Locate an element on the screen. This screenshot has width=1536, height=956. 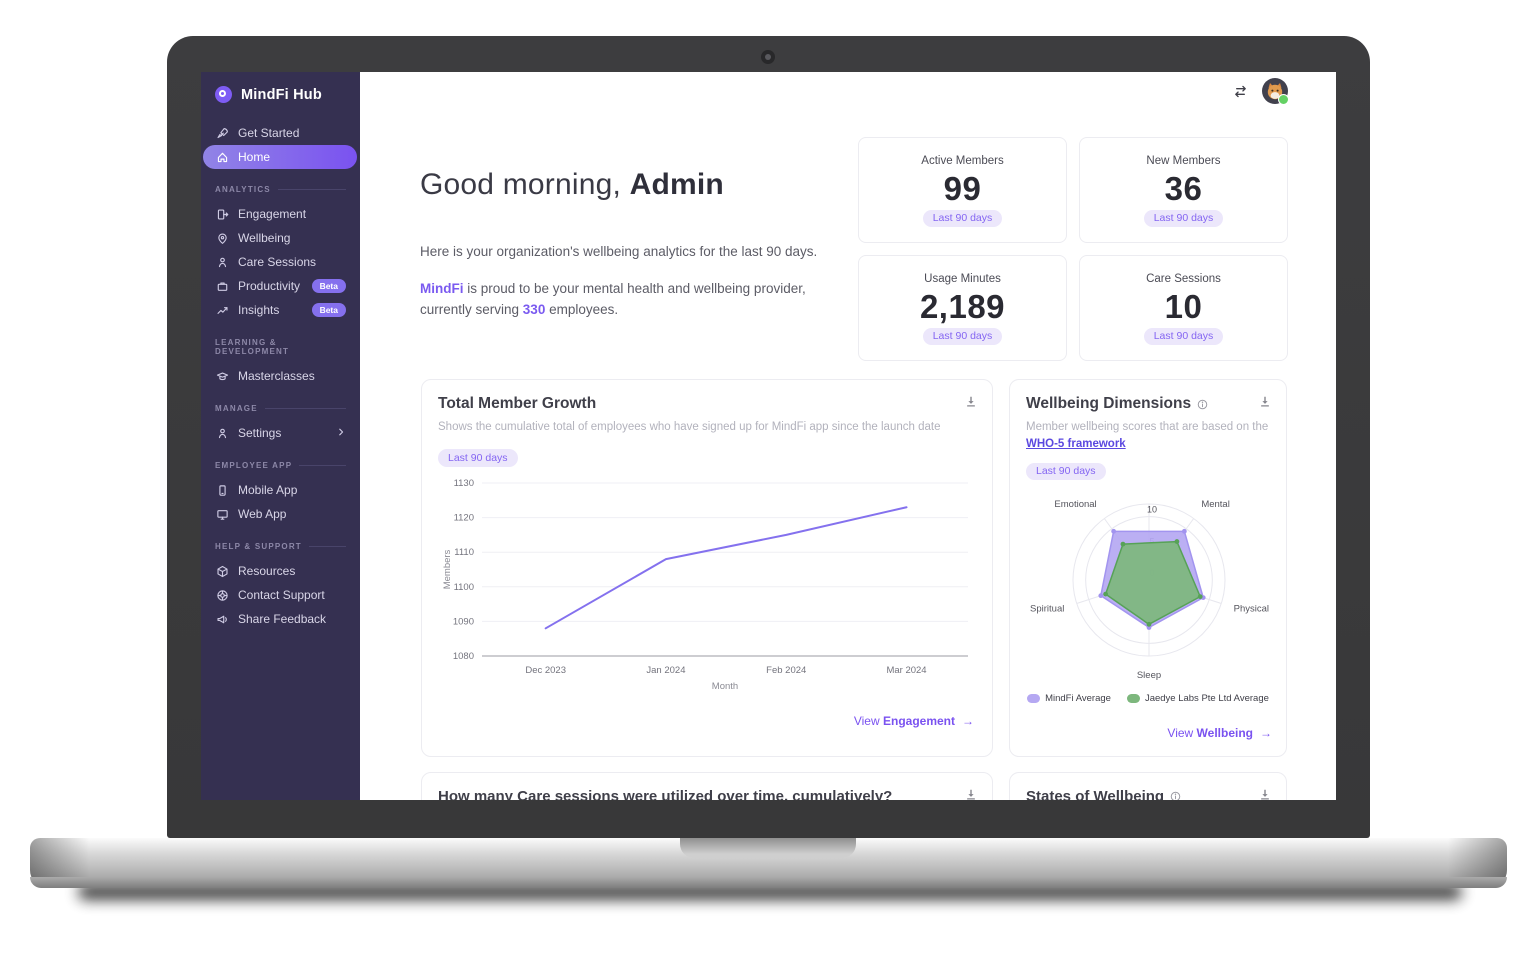
svg-text: Jan 2024 is located at coordinates (665, 670).